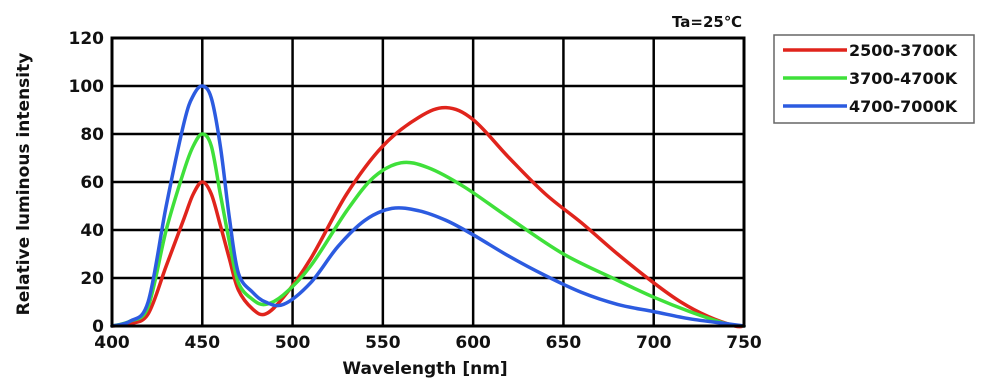  What do you see at coordinates (744, 343) in the screenshot?
I see `x-tick-label: 750` at bounding box center [744, 343].